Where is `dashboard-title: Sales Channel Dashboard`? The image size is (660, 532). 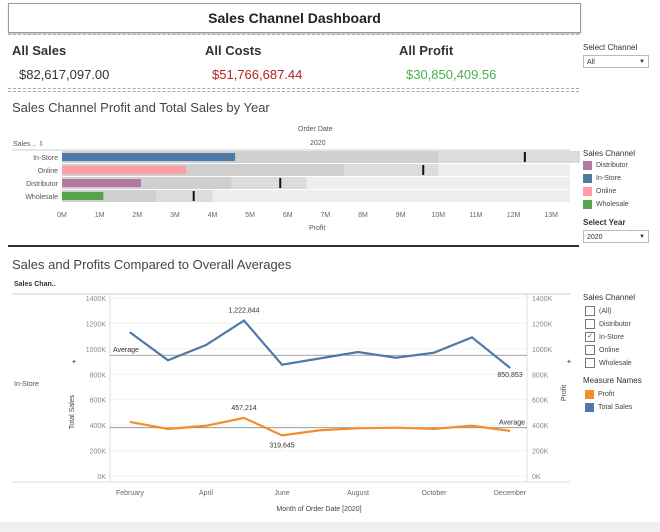 dashboard-title: Sales Channel Dashboard is located at coordinates (294, 18).